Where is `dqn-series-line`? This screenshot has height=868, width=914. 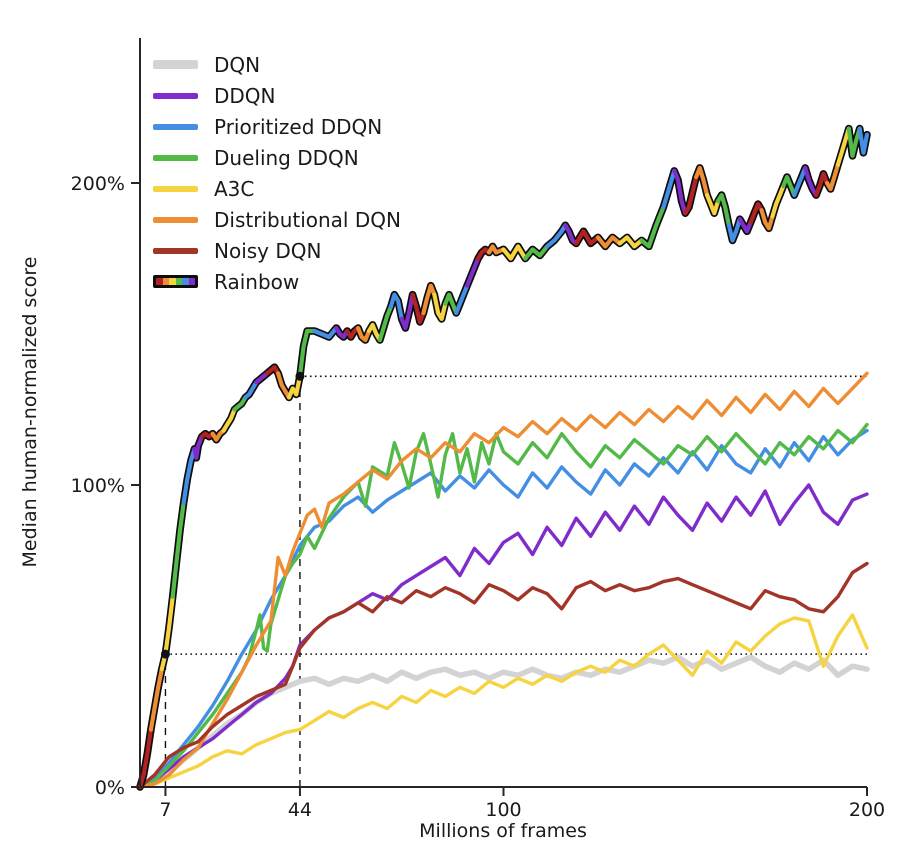 dqn-series-line is located at coordinates (503, 722).